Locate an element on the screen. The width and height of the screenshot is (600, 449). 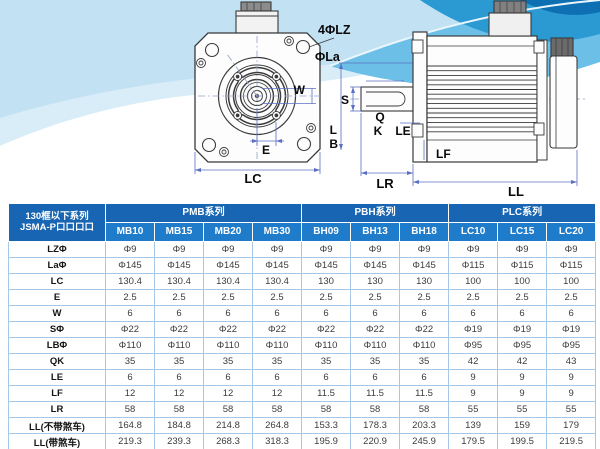
model-header: BH09 is located at coordinates (326, 232).